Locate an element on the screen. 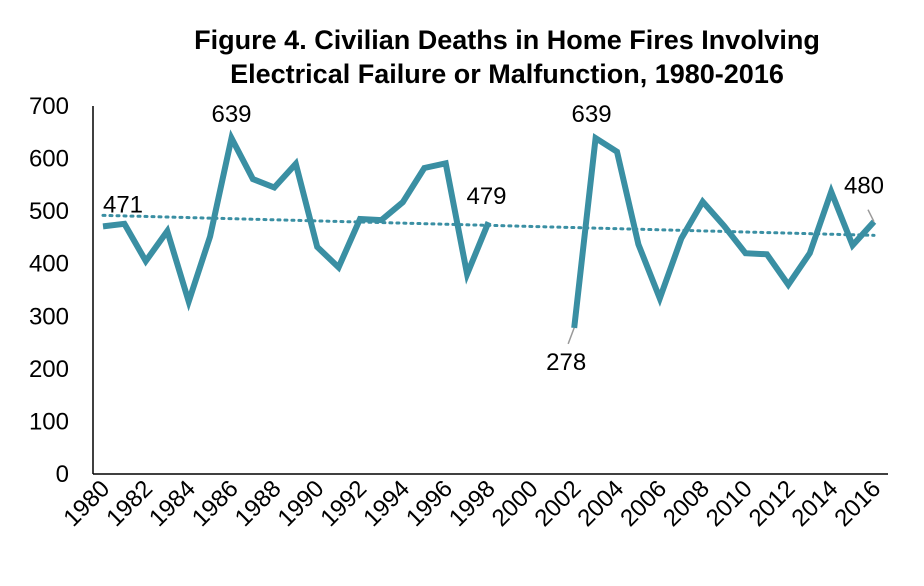 This screenshot has height=586, width=924. x-tick-label: 2000 is located at coordinates (515, 503).